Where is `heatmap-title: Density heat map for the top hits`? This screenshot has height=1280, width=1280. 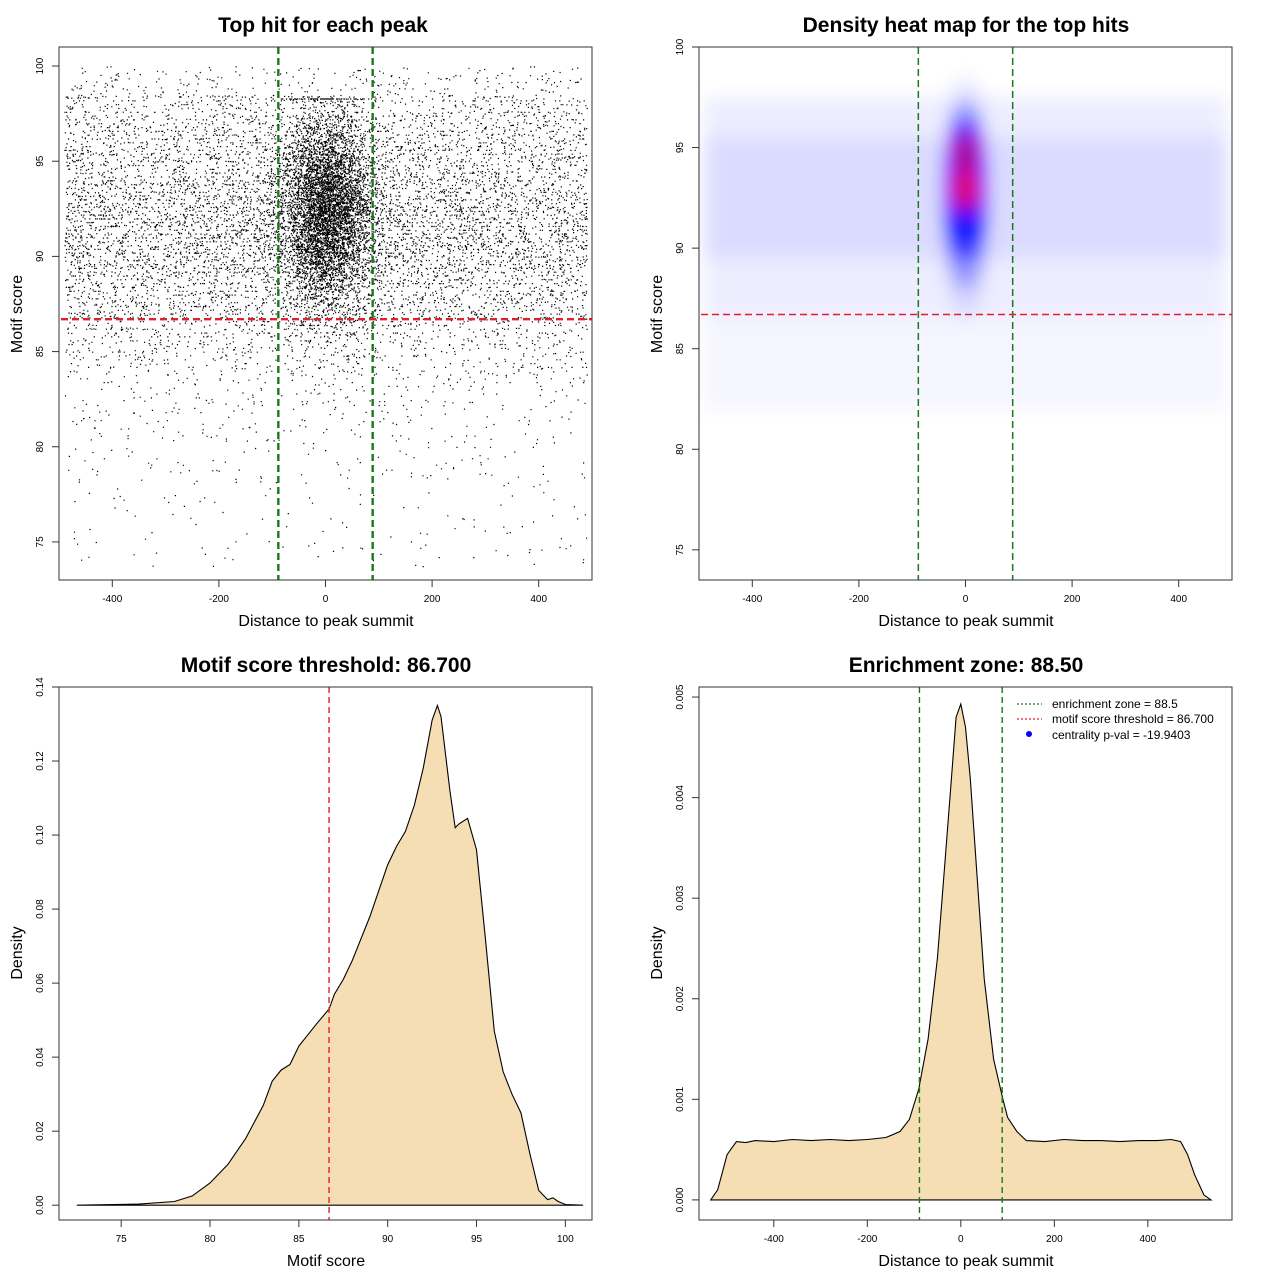
heatmap-title: Density heat map for the top hits is located at coordinates (966, 25).